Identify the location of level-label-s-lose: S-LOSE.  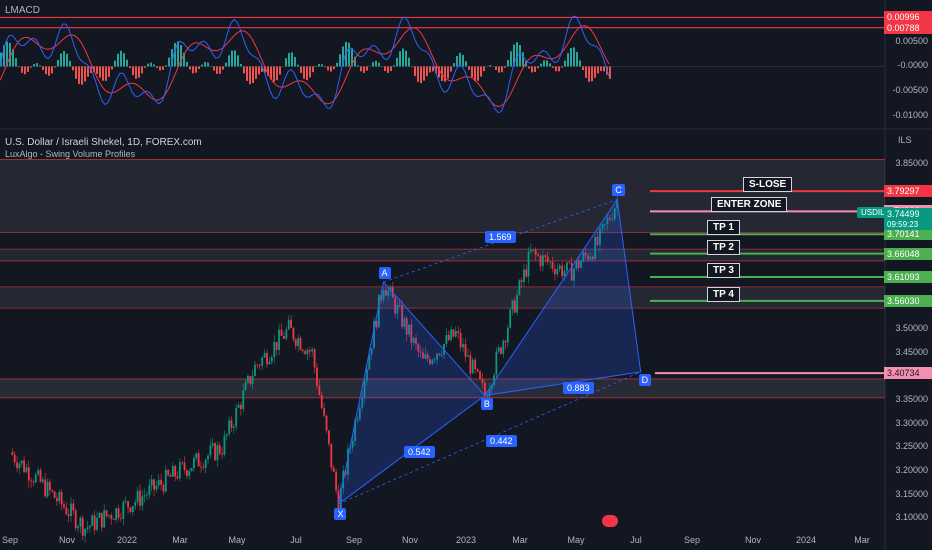
(768, 185).